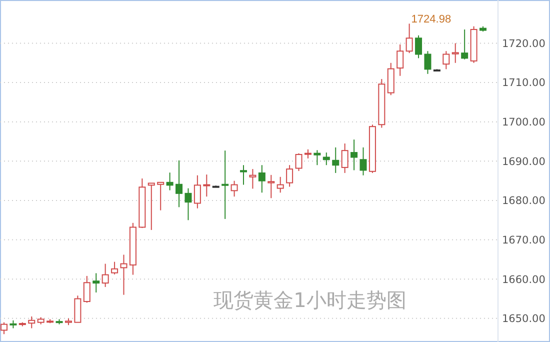 Image resolution: width=550 pixels, height=342 pixels. What do you see at coordinates (524, 280) in the screenshot?
I see `y-tick-label: 1660.00` at bounding box center [524, 280].